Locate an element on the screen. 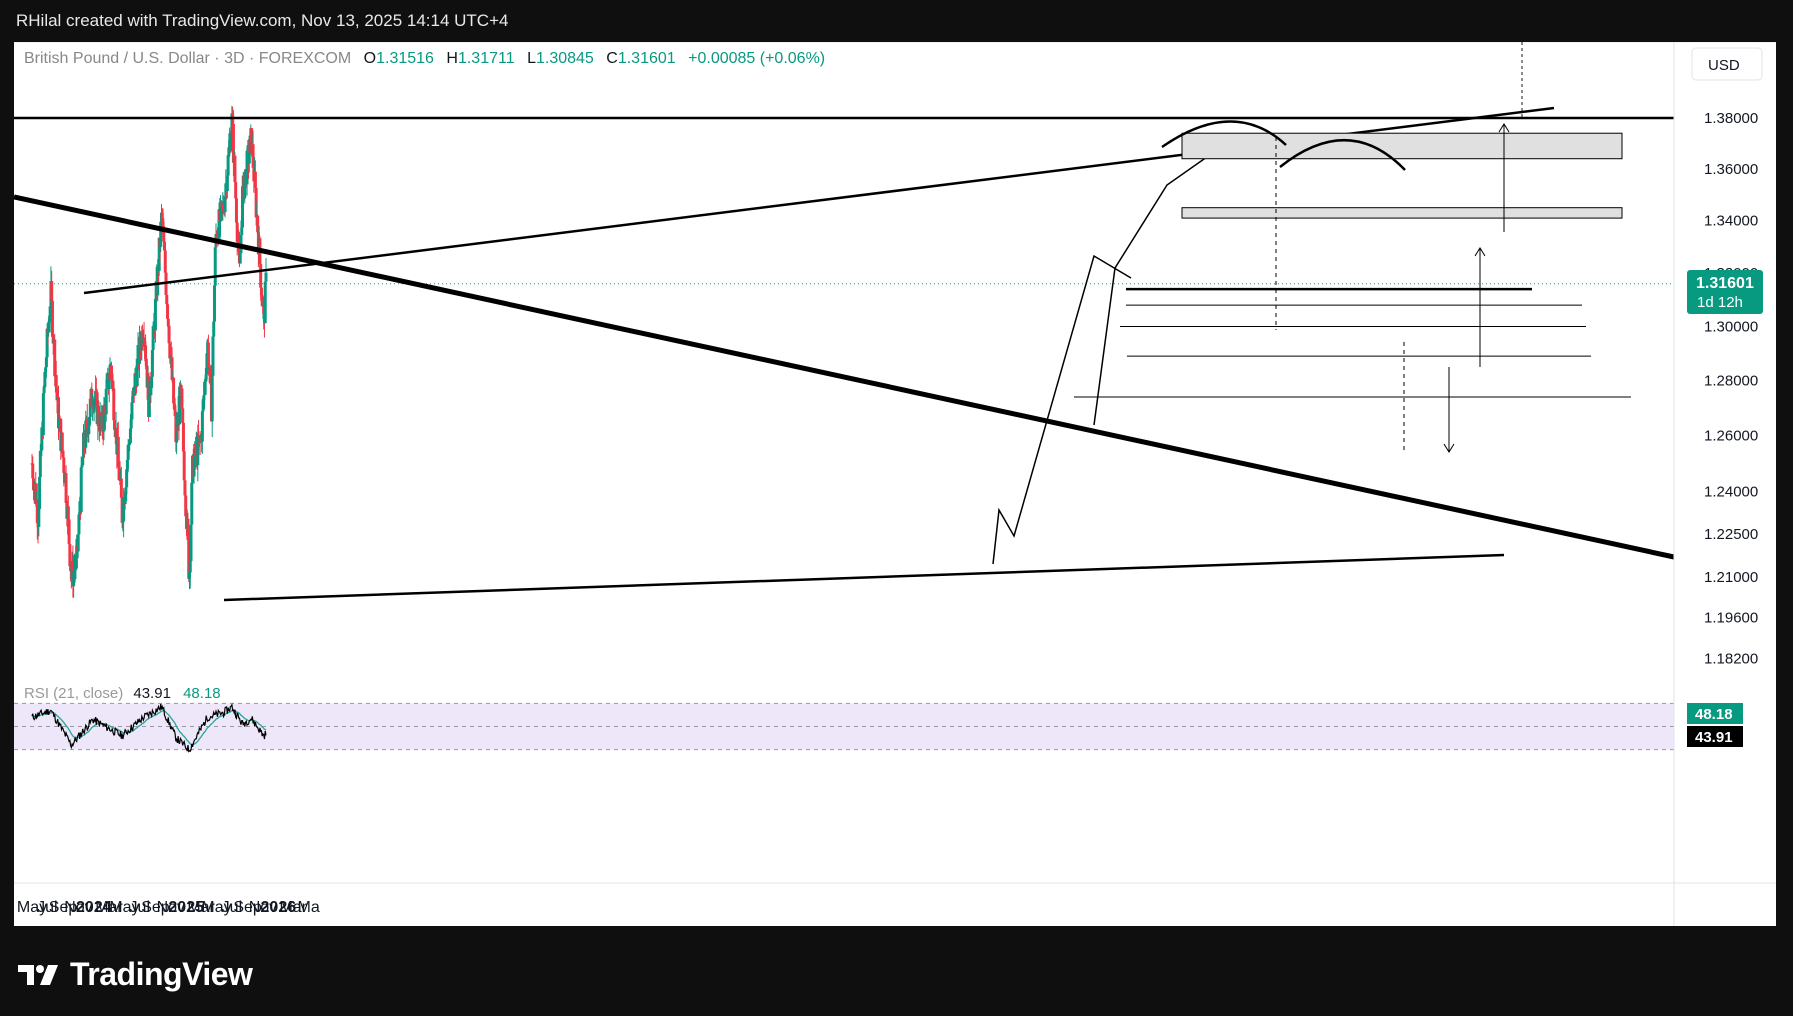 The image size is (1793, 1016). brand-name: TradingView is located at coordinates (161, 974).